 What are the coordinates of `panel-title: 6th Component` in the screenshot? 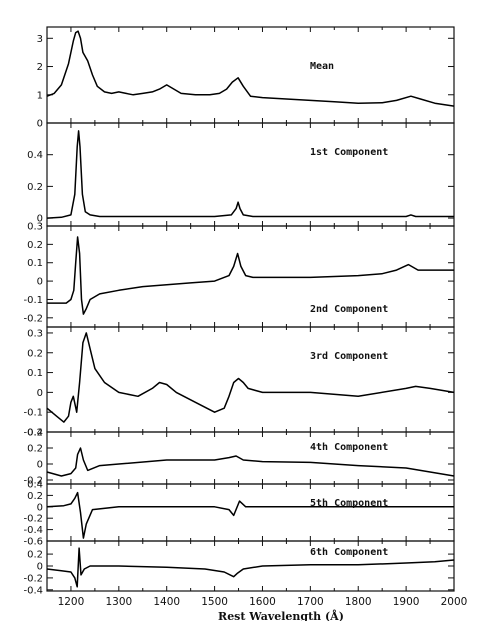 It's located at (349, 552).